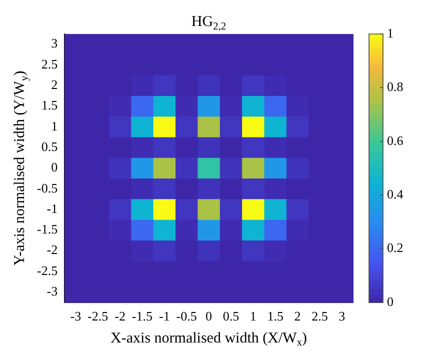  What do you see at coordinates (142, 316) in the screenshot?
I see `x-tick-label: -1.5` at bounding box center [142, 316].